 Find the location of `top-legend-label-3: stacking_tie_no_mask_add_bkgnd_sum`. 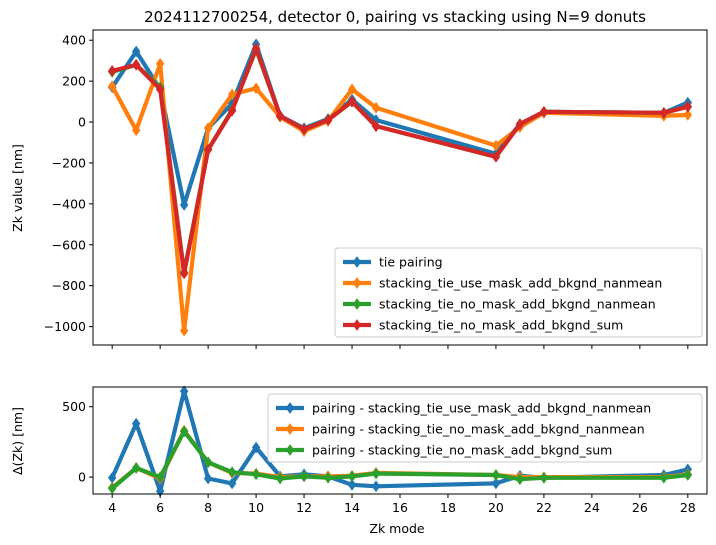

top-legend-label-3: stacking_tie_no_mask_add_bkgnd_sum is located at coordinates (501, 325).